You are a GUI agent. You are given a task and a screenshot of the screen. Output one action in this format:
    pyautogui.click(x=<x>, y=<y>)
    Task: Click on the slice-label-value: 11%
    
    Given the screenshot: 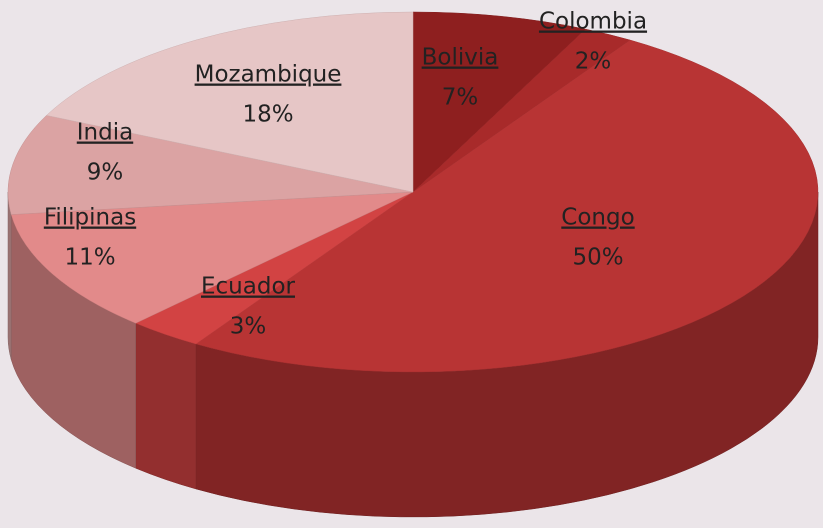 What is the action you would take?
    pyautogui.click(x=89, y=258)
    